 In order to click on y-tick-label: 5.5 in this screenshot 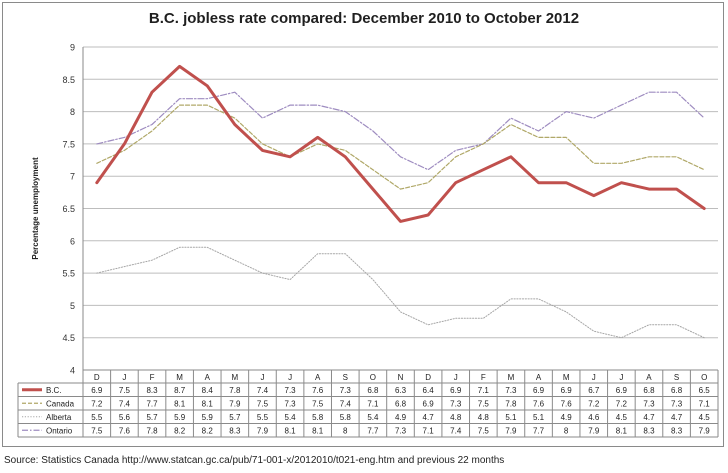, I will do `click(68, 274)`.